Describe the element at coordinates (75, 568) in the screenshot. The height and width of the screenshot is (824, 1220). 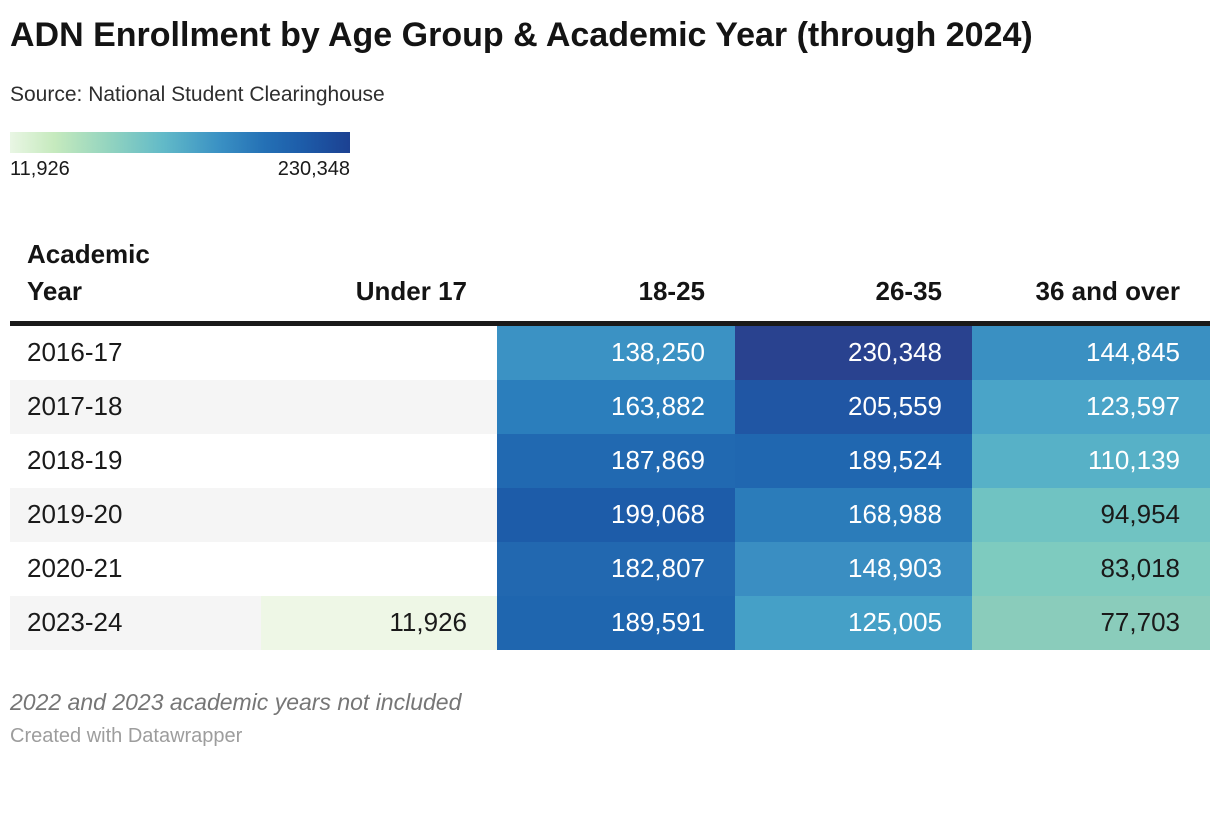
I see `row-label: 2020-21` at that location.